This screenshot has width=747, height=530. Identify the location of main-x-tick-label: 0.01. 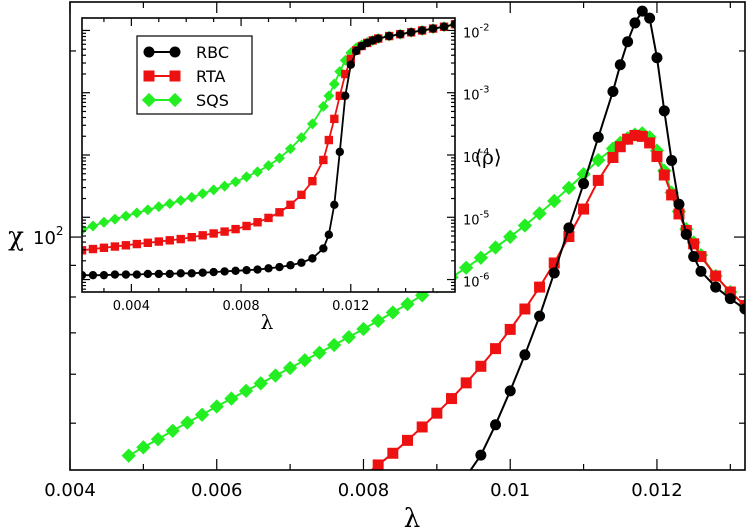
(510, 490).